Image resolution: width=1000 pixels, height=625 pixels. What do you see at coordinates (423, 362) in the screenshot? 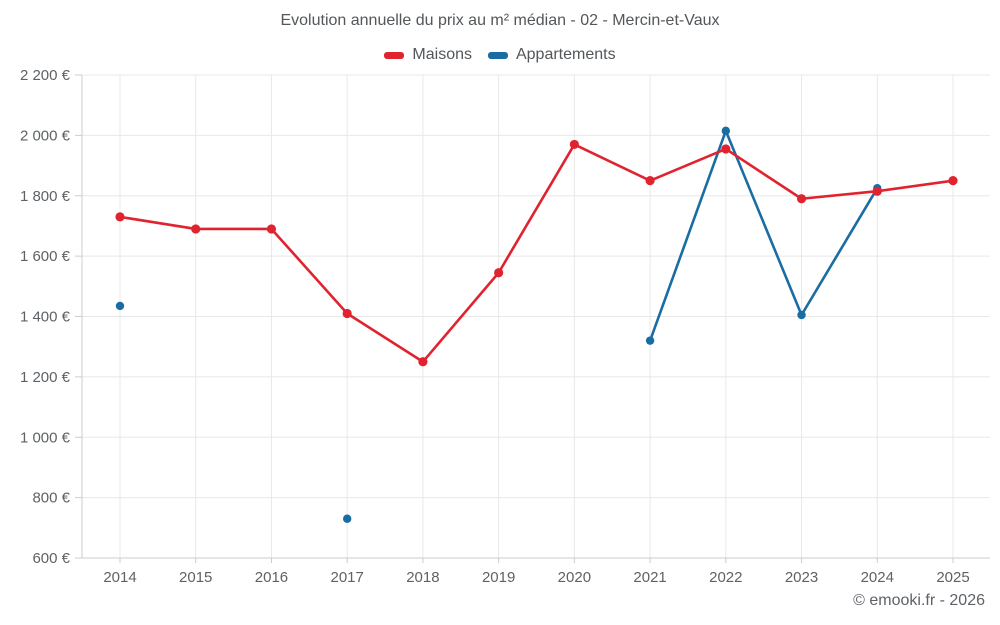
I see `data-point-maisons-2018` at bounding box center [423, 362].